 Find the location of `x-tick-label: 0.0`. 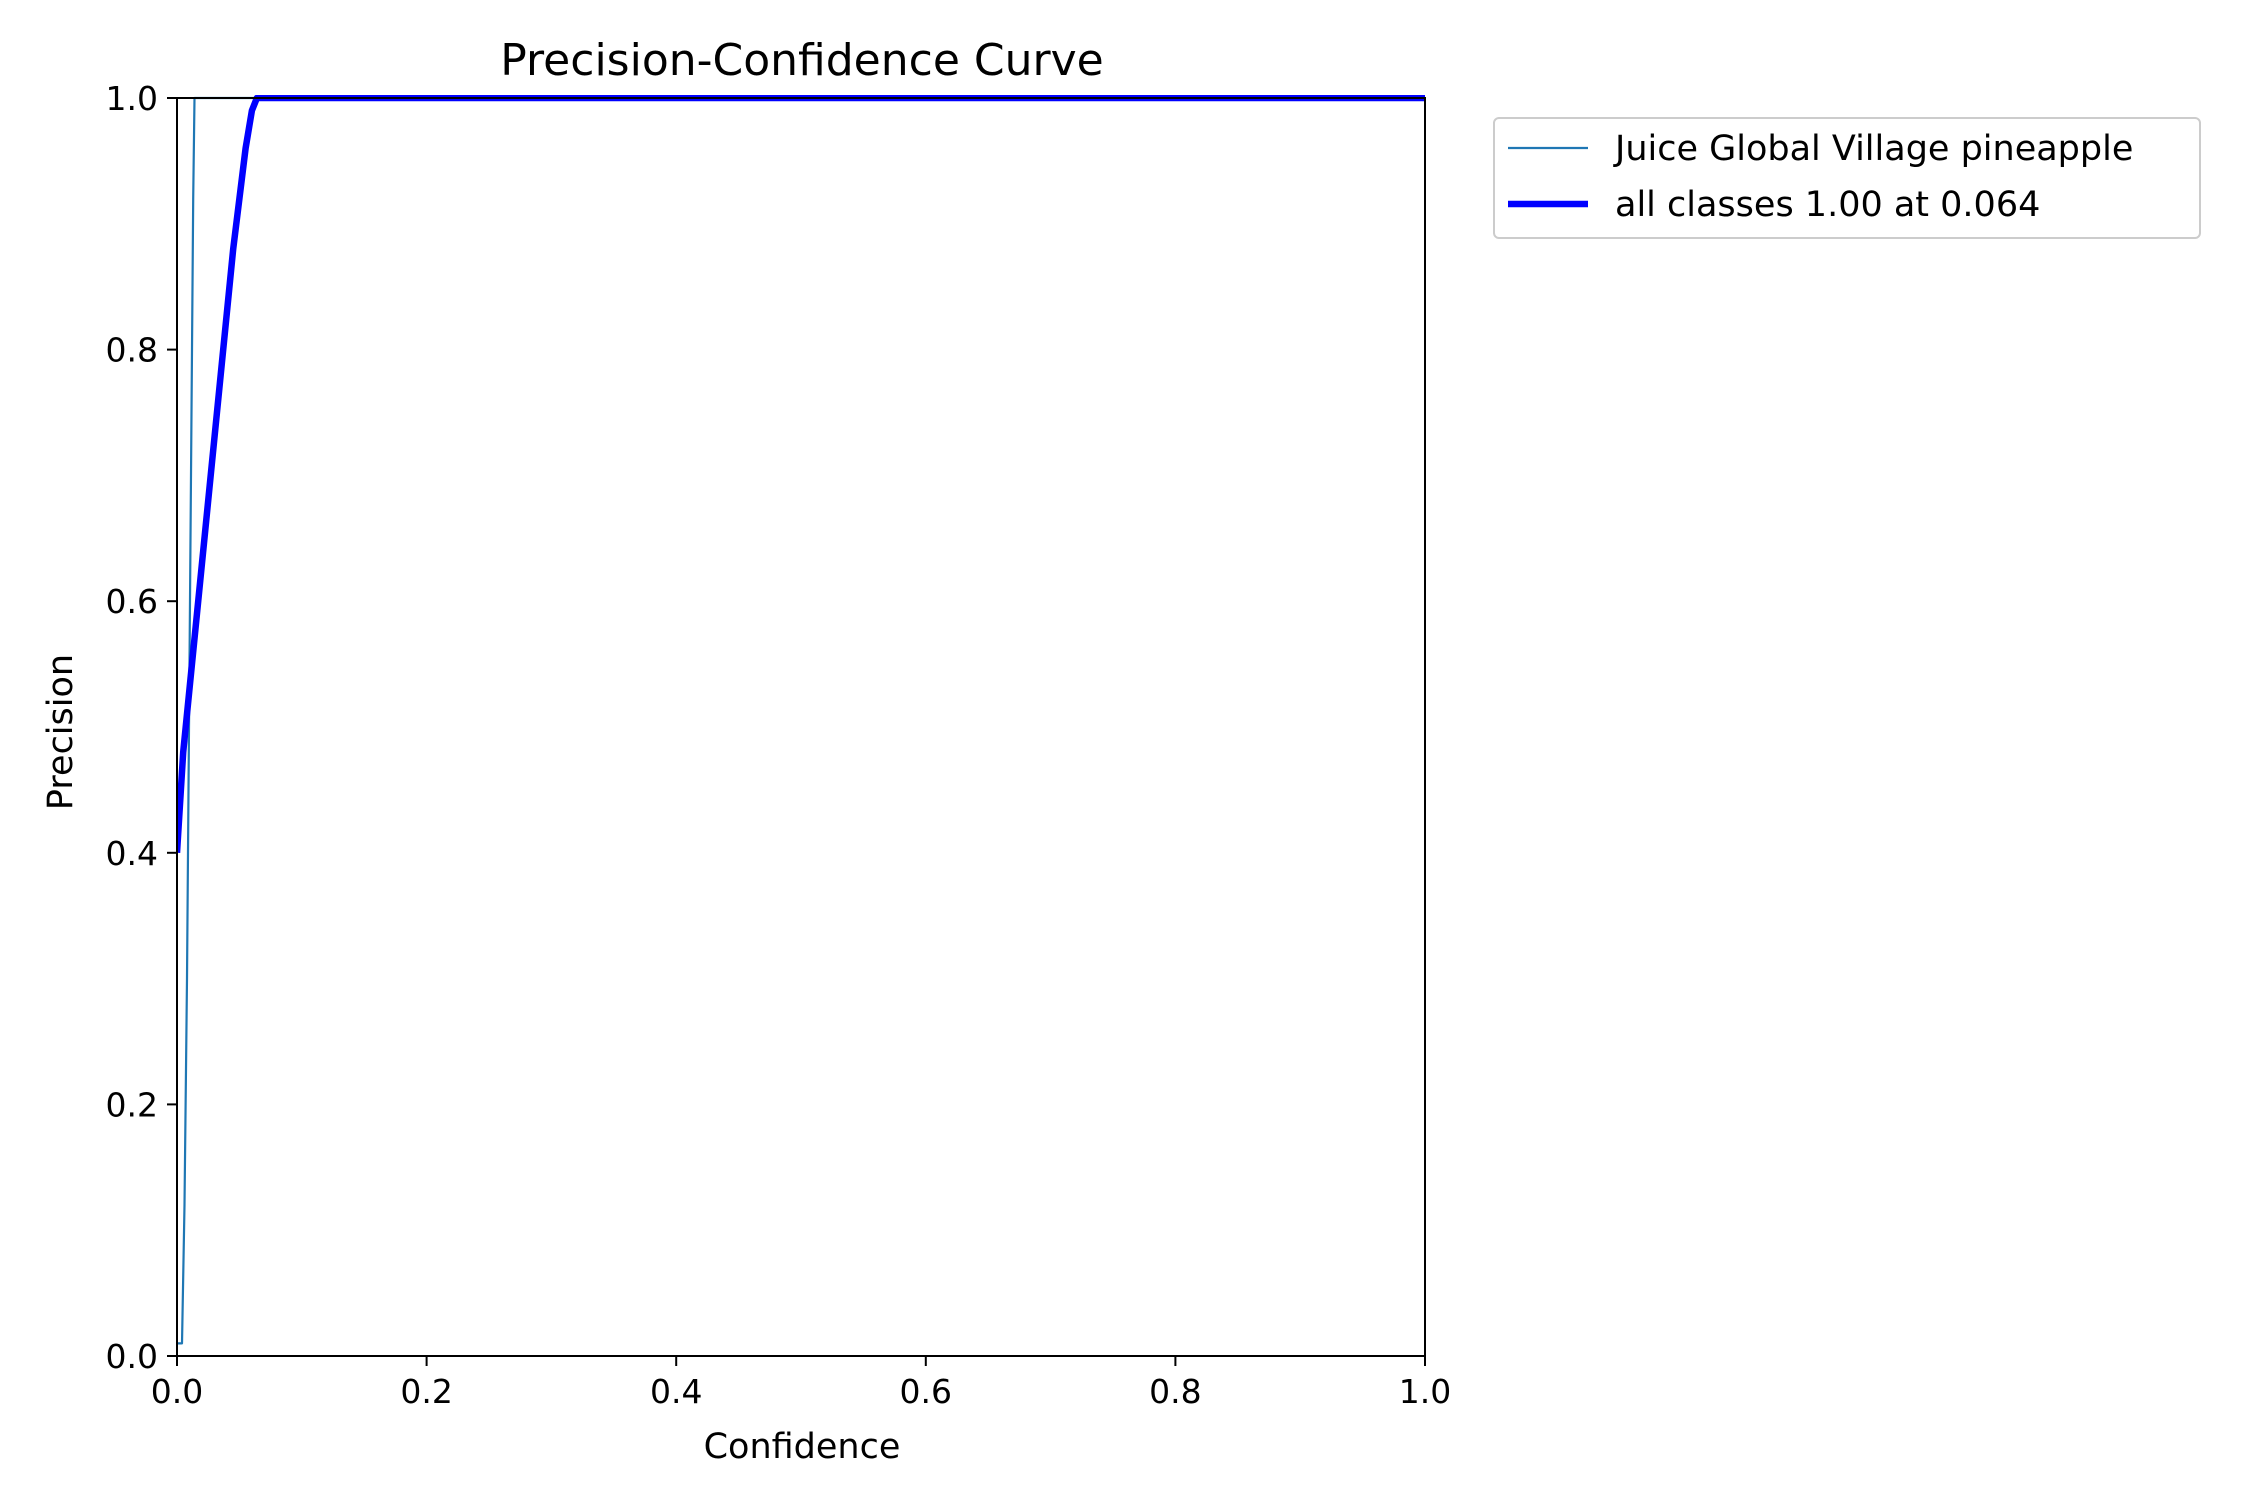

x-tick-label: 0.0 is located at coordinates (177, 1391).